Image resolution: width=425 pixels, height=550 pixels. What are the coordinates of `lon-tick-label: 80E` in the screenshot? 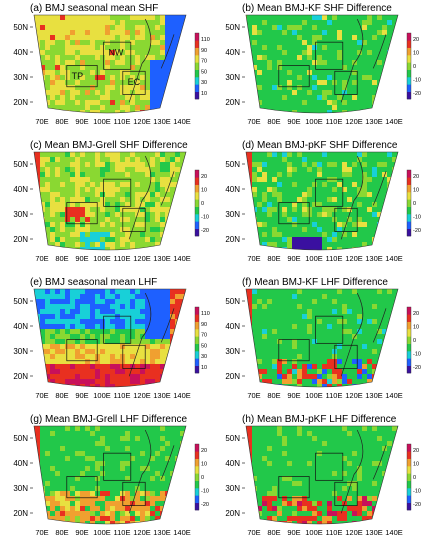 It's located at (61, 258).